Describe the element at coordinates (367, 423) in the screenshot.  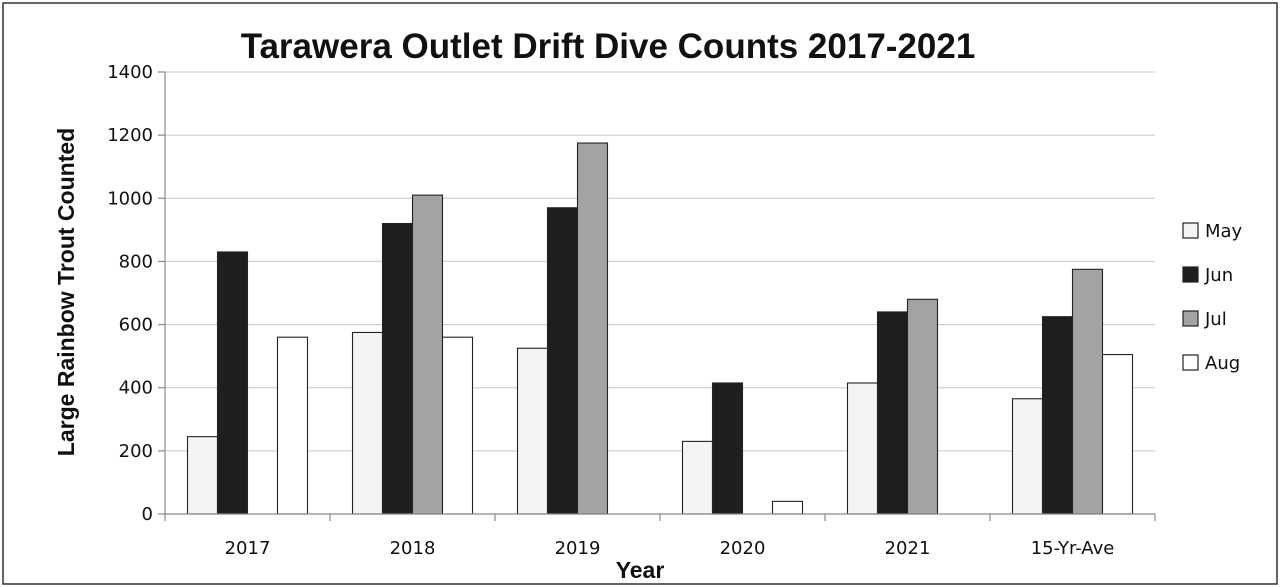
I see `bar-may-2018` at that location.